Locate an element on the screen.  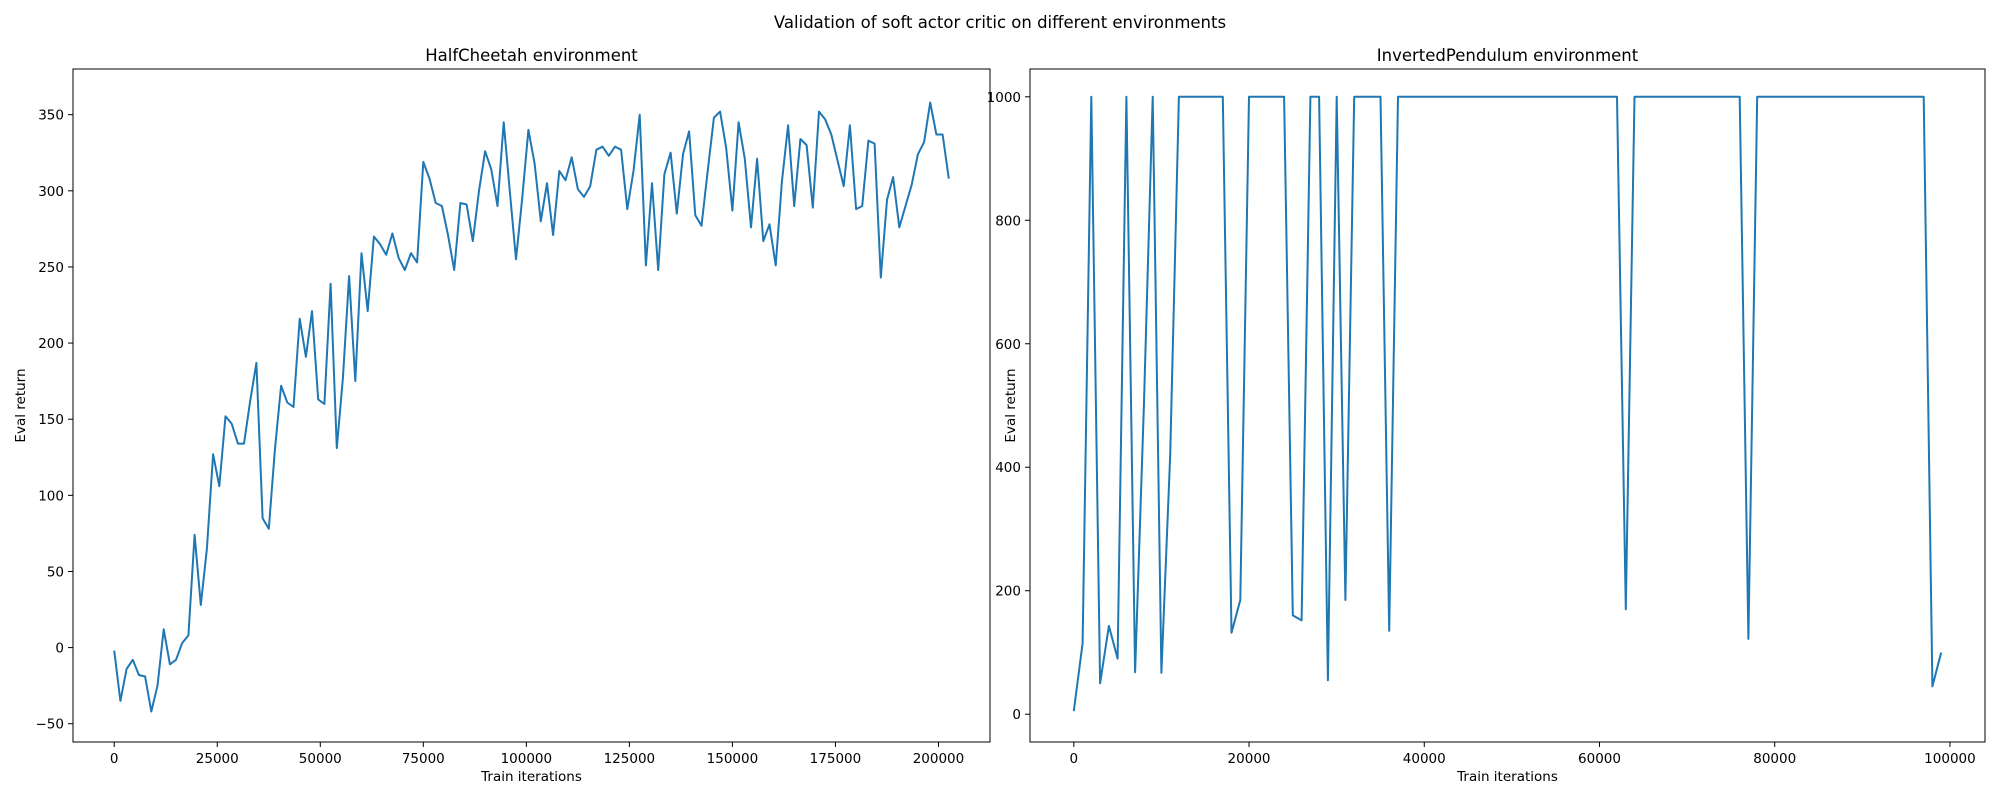
y-tick-label: 400 is located at coordinates (1008, 468).